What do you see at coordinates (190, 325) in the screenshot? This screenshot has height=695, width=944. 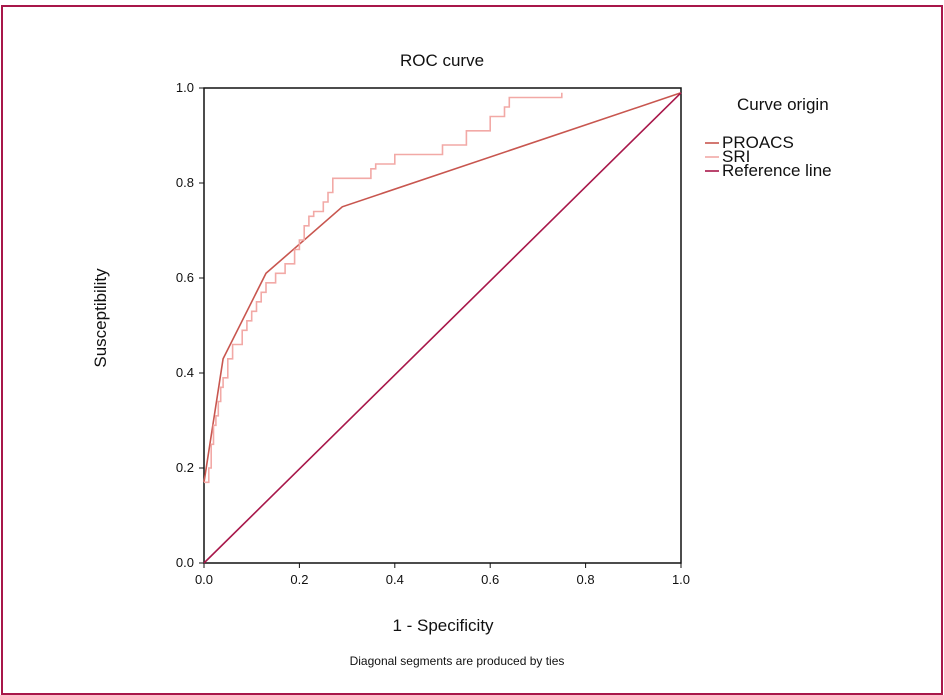 I see `y-axis-ticks: 0.0 0.2 0.4 0.6 0.8 1.0` at bounding box center [190, 325].